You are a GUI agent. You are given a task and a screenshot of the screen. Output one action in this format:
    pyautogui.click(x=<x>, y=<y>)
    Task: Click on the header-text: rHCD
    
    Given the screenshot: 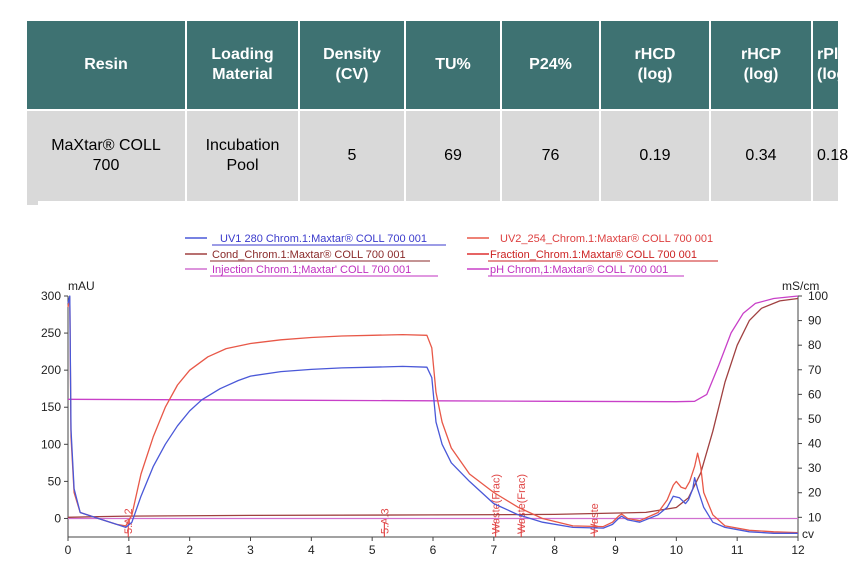 What is the action you would take?
    pyautogui.click(x=655, y=54)
    